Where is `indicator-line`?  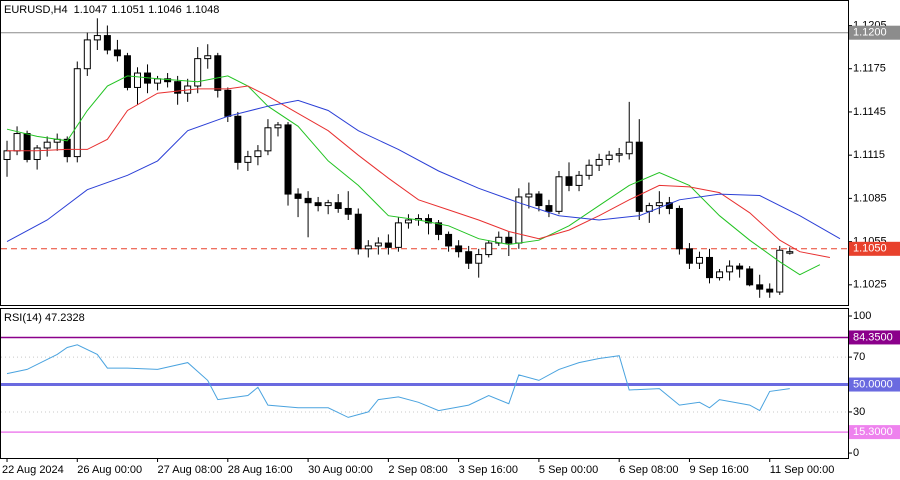
indicator-line is located at coordinates (398, 381).